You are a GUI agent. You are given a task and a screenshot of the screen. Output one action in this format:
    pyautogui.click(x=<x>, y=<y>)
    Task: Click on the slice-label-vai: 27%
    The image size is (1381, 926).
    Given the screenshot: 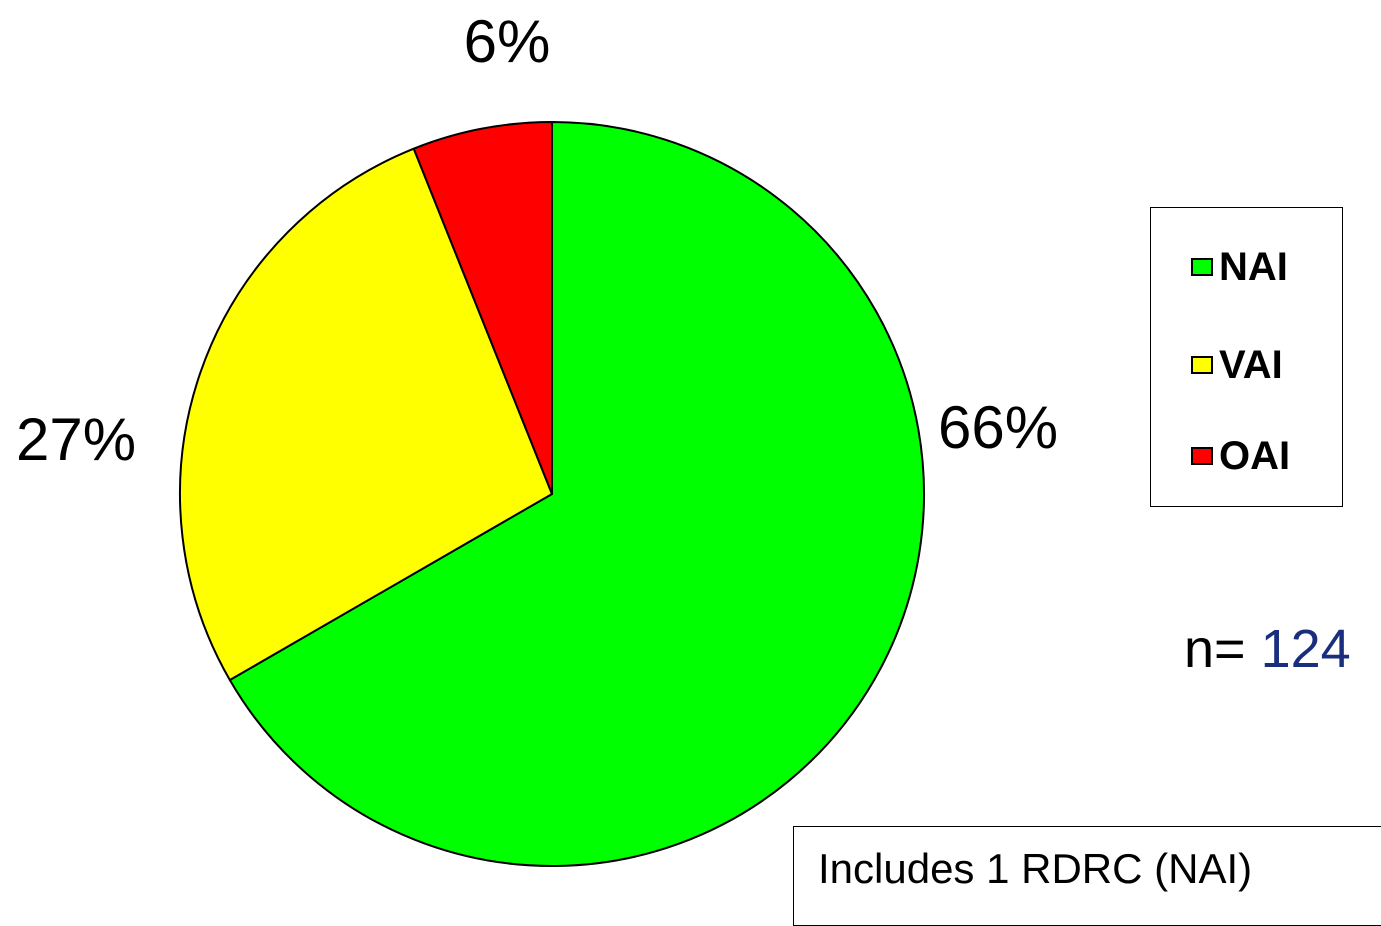 What is the action you would take?
    pyautogui.click(x=76, y=439)
    